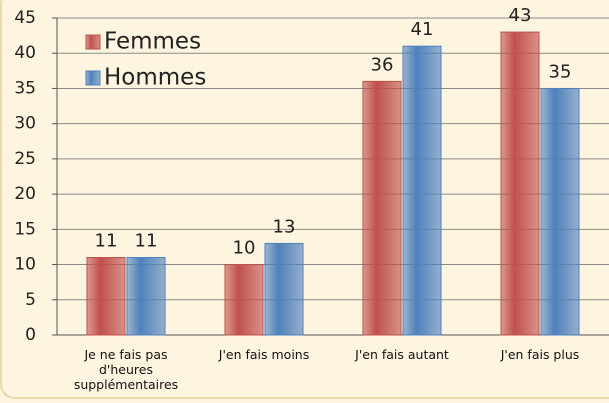 This screenshot has height=403, width=609. What do you see at coordinates (25, 18) in the screenshot?
I see `y-tick-label: 45` at bounding box center [25, 18].